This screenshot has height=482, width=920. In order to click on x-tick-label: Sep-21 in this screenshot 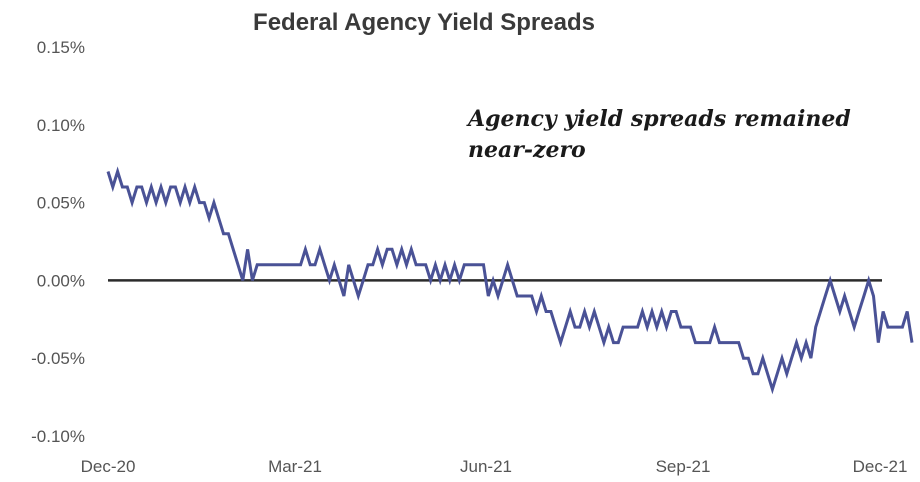, I will do `click(683, 466)`.